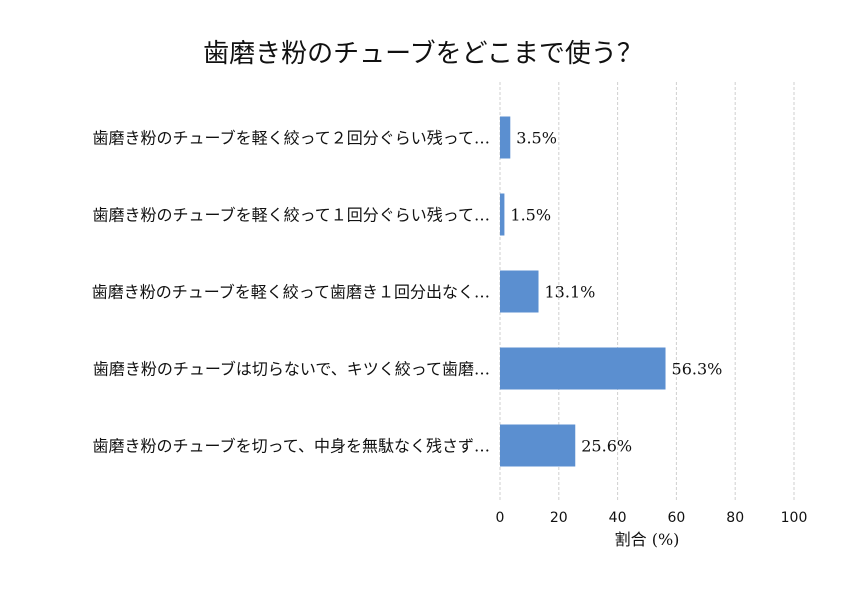 This screenshot has width=846, height=593. What do you see at coordinates (559, 518) in the screenshot?
I see `x-tick-label: 20` at bounding box center [559, 518].